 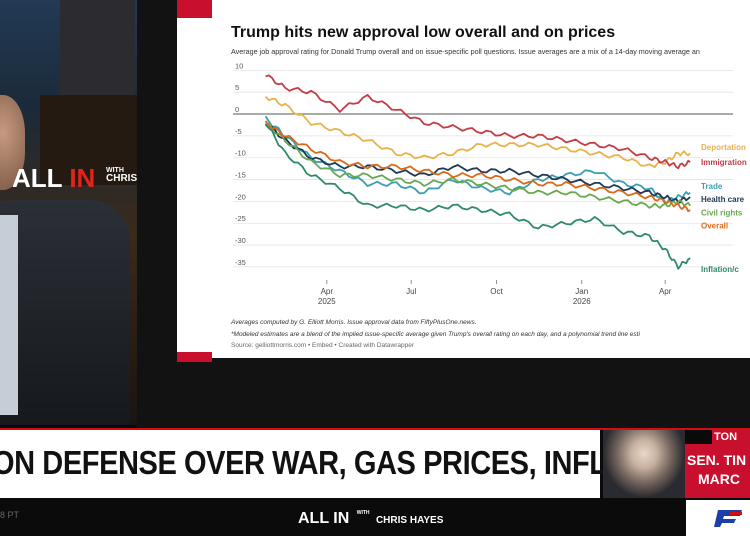 What do you see at coordinates (9, 315) in the screenshot?
I see `host-shirt` at bounding box center [9, 315].